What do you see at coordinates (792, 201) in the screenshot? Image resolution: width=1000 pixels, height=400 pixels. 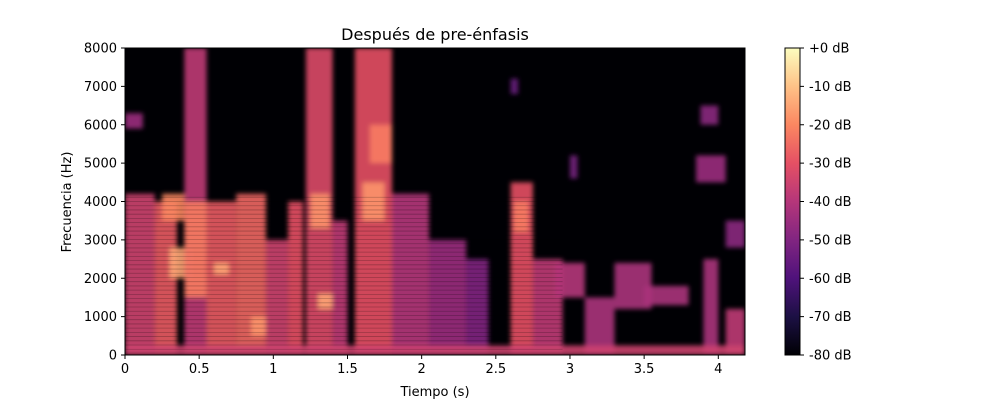 I see `colorbar-gradient` at bounding box center [792, 201].